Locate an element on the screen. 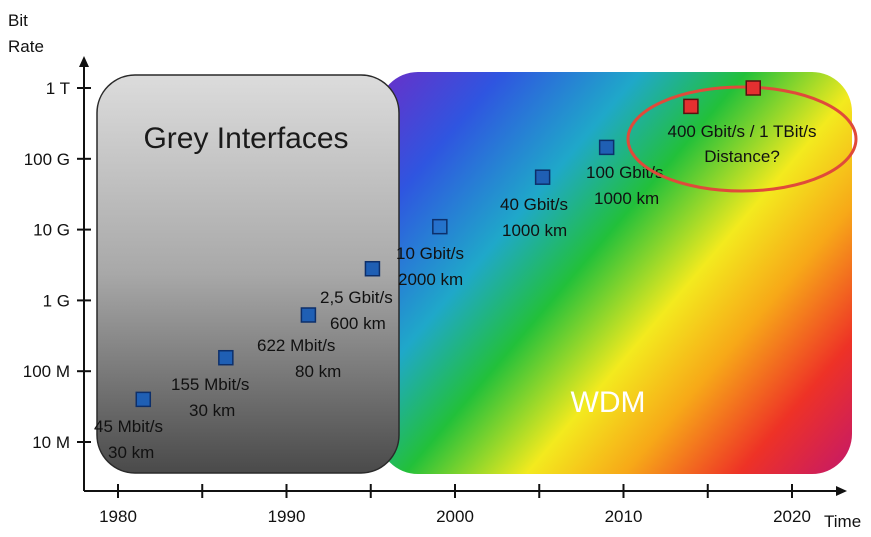  x-axis-arrow is located at coordinates (841, 491).